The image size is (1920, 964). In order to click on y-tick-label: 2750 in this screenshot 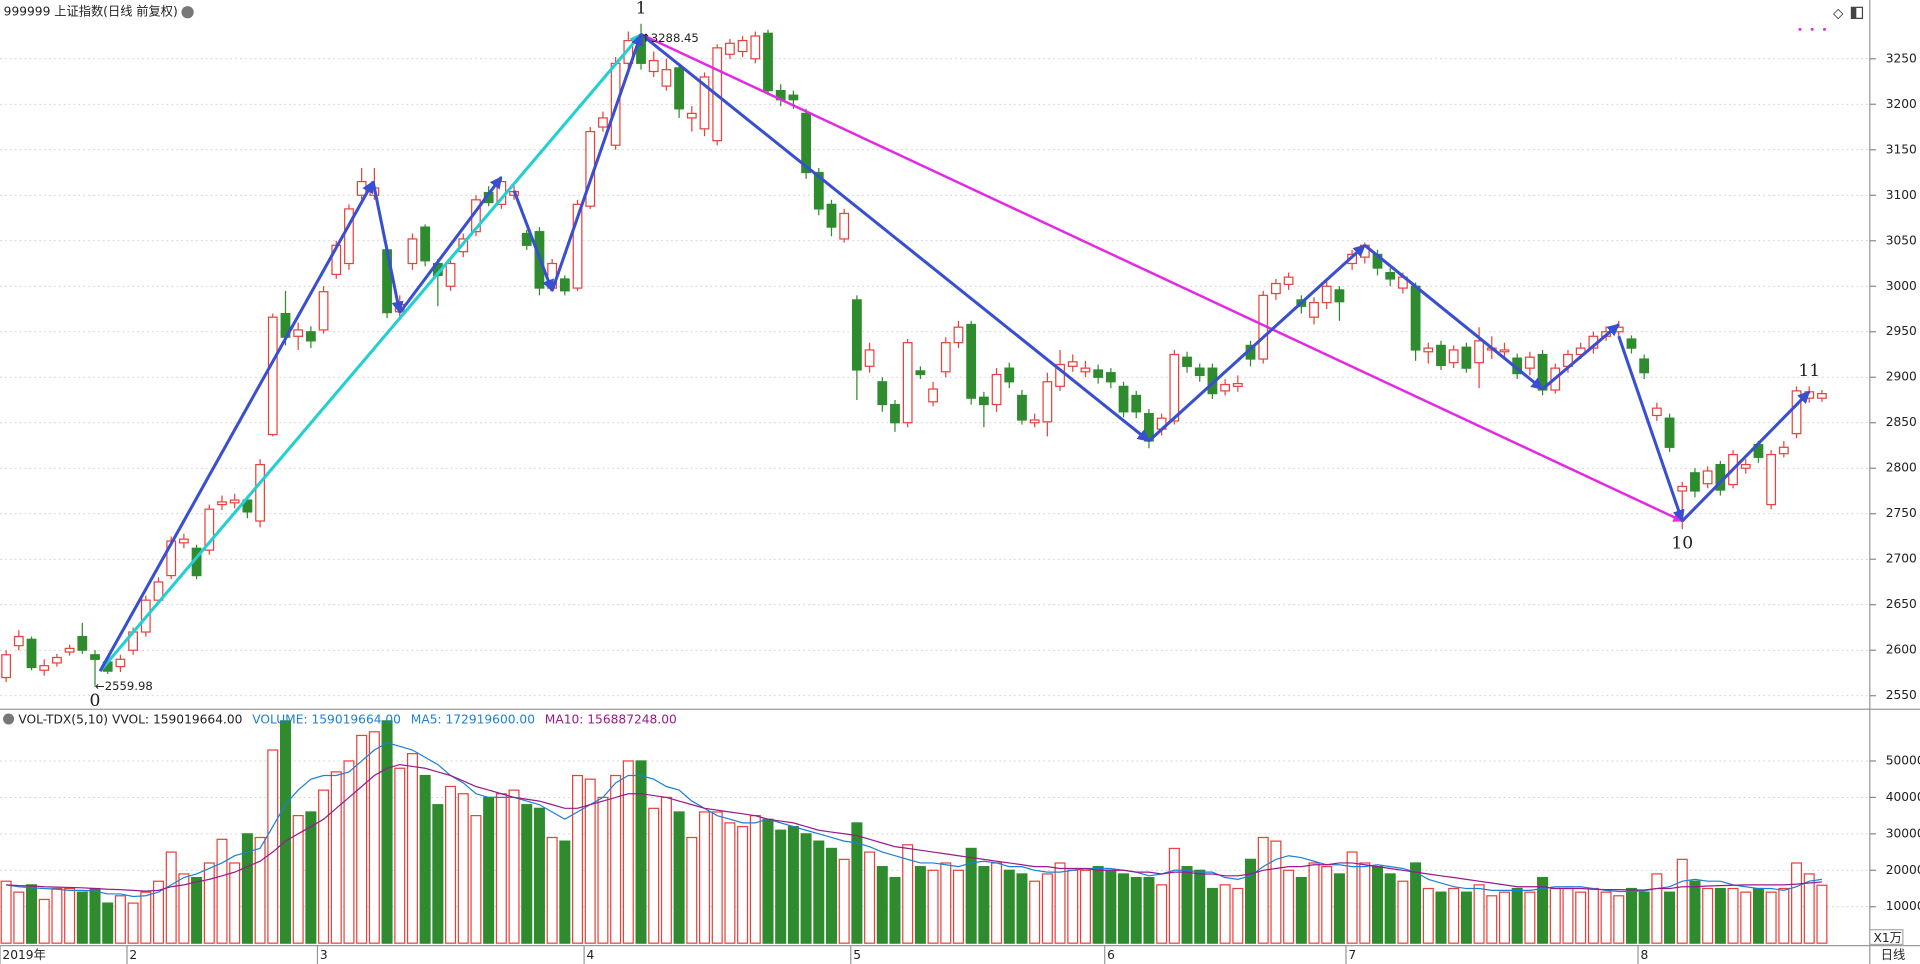, I will do `click(1901, 513)`.